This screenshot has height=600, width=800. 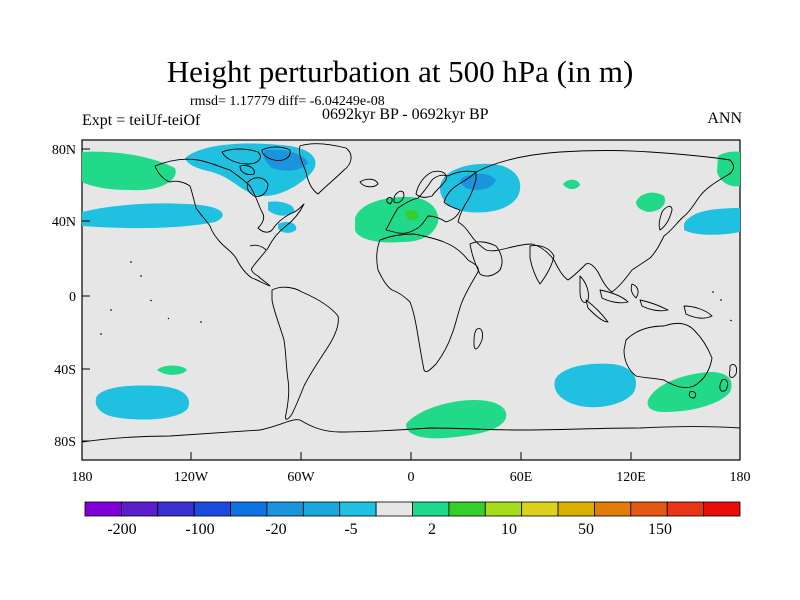 What do you see at coordinates (275, 529) in the screenshot?
I see `colorbar-label: -20` at bounding box center [275, 529].